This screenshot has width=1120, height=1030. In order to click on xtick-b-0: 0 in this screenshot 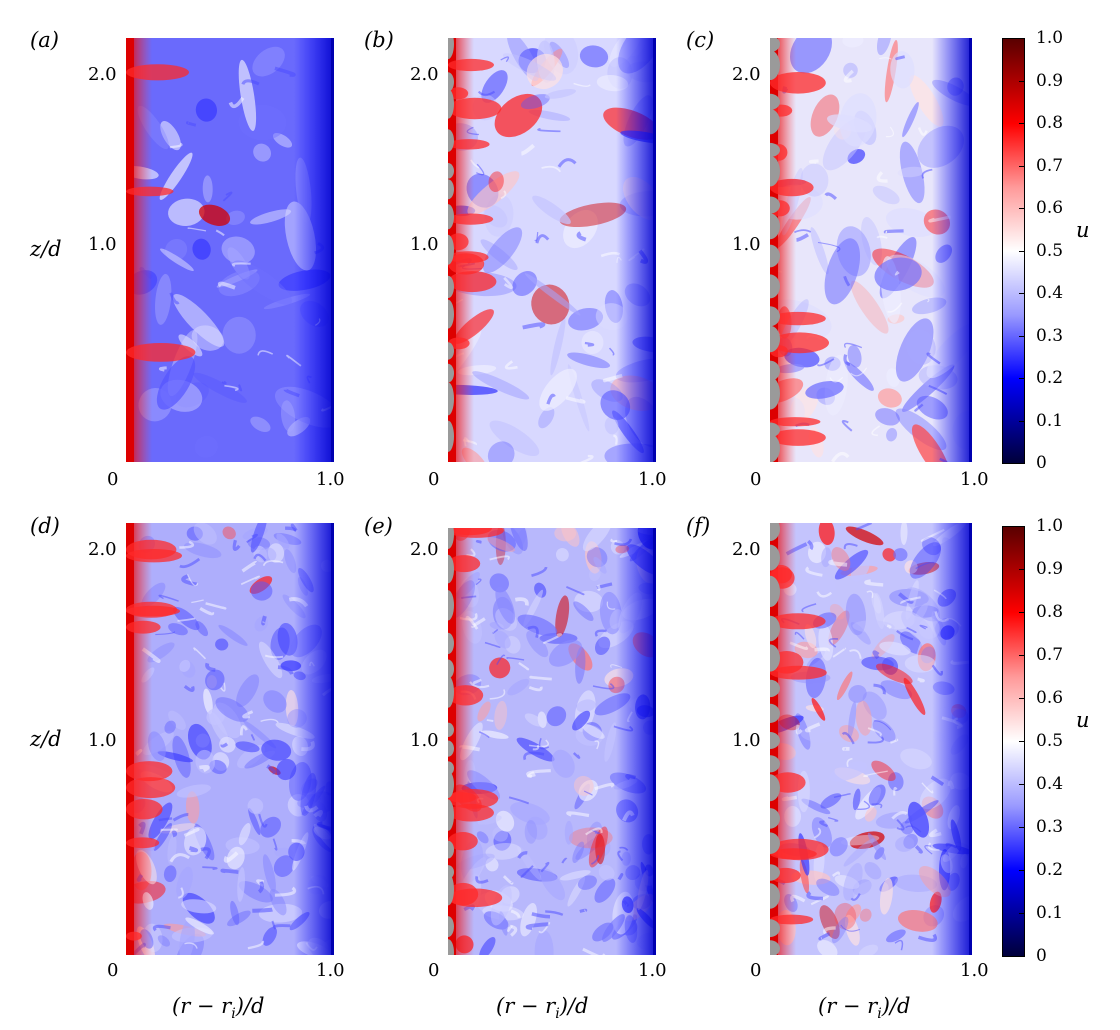, I will do `click(434, 479)`.